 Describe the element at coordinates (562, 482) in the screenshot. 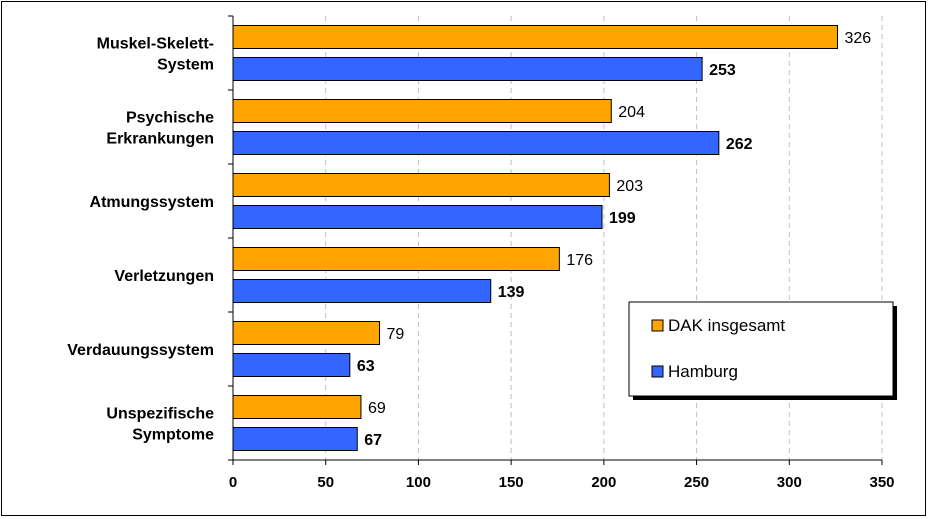

I see `x-tick-labels: 0 50 100 150 200 250 300 350` at that location.